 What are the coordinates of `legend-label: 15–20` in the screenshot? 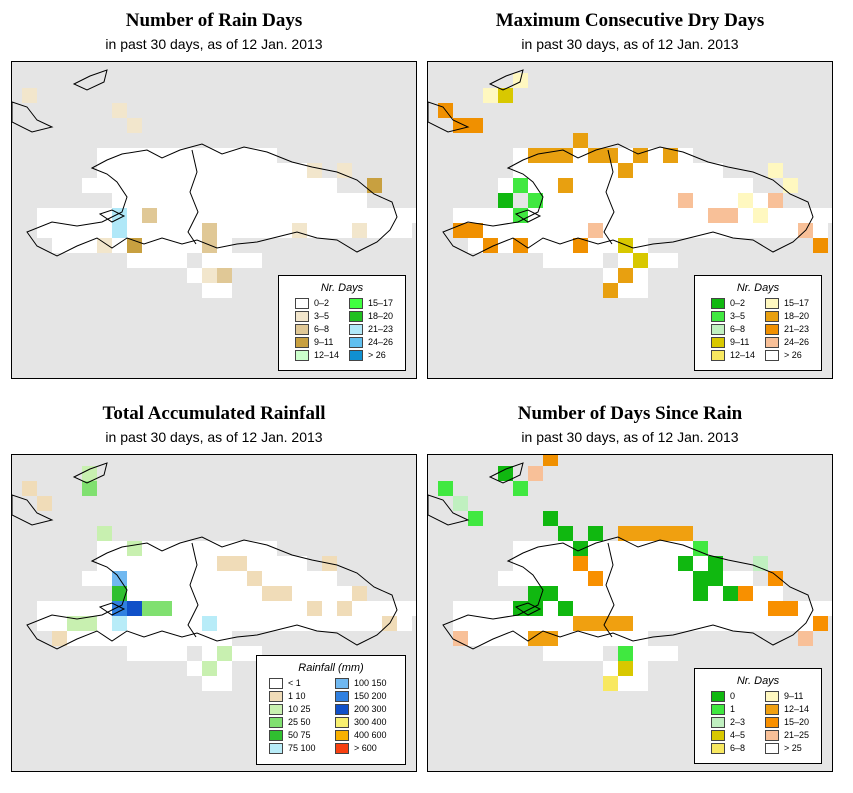 It's located at (797, 722).